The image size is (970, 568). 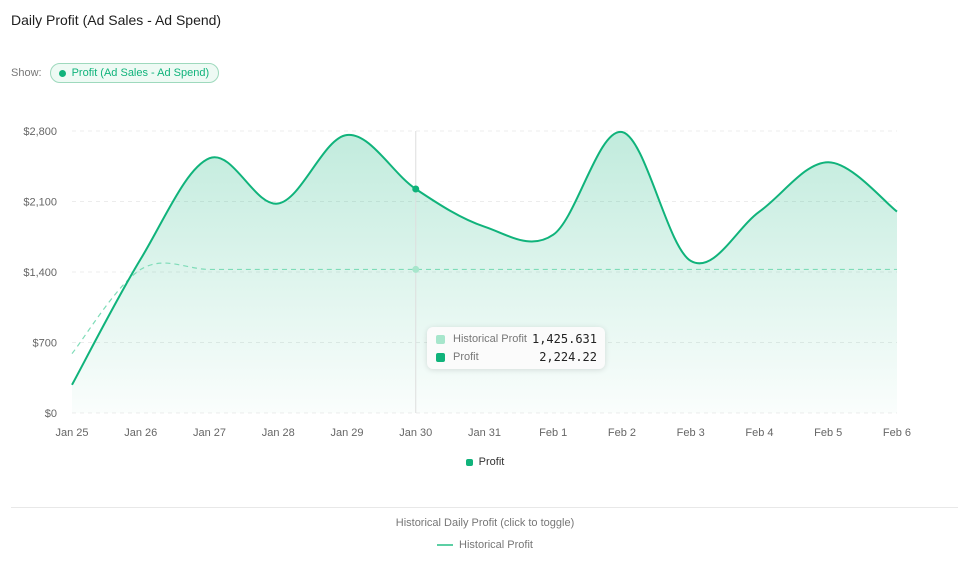 What do you see at coordinates (622, 433) in the screenshot?
I see `x-tick-label: Feb 2` at bounding box center [622, 433].